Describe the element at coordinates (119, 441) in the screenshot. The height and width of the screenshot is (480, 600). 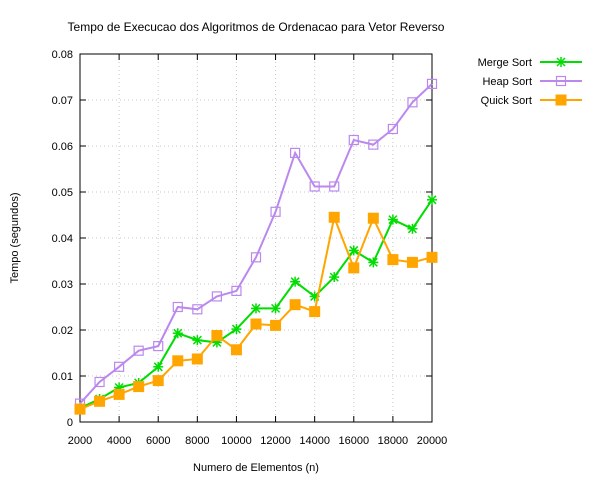
I see `x-tick-label: 4000` at that location.